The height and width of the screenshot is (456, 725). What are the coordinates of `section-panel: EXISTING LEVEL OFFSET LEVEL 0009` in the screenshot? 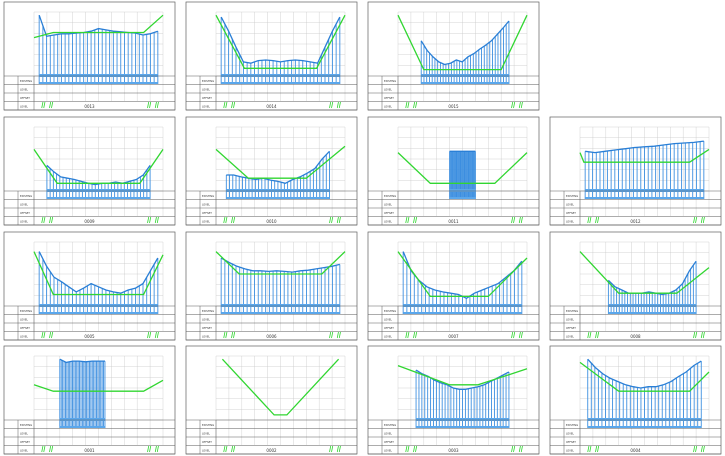 It's located at (89, 171).